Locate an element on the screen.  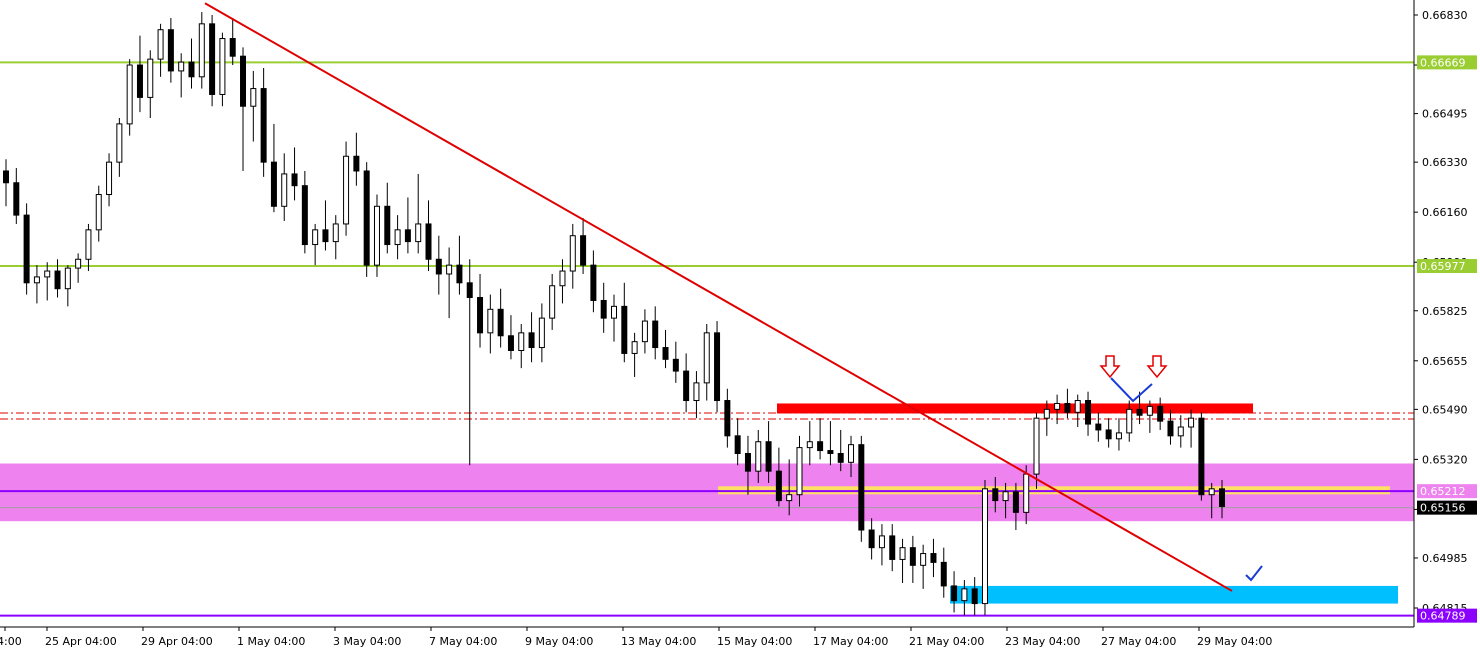
price-label-text: 0.66669 is located at coordinates (1443, 62).